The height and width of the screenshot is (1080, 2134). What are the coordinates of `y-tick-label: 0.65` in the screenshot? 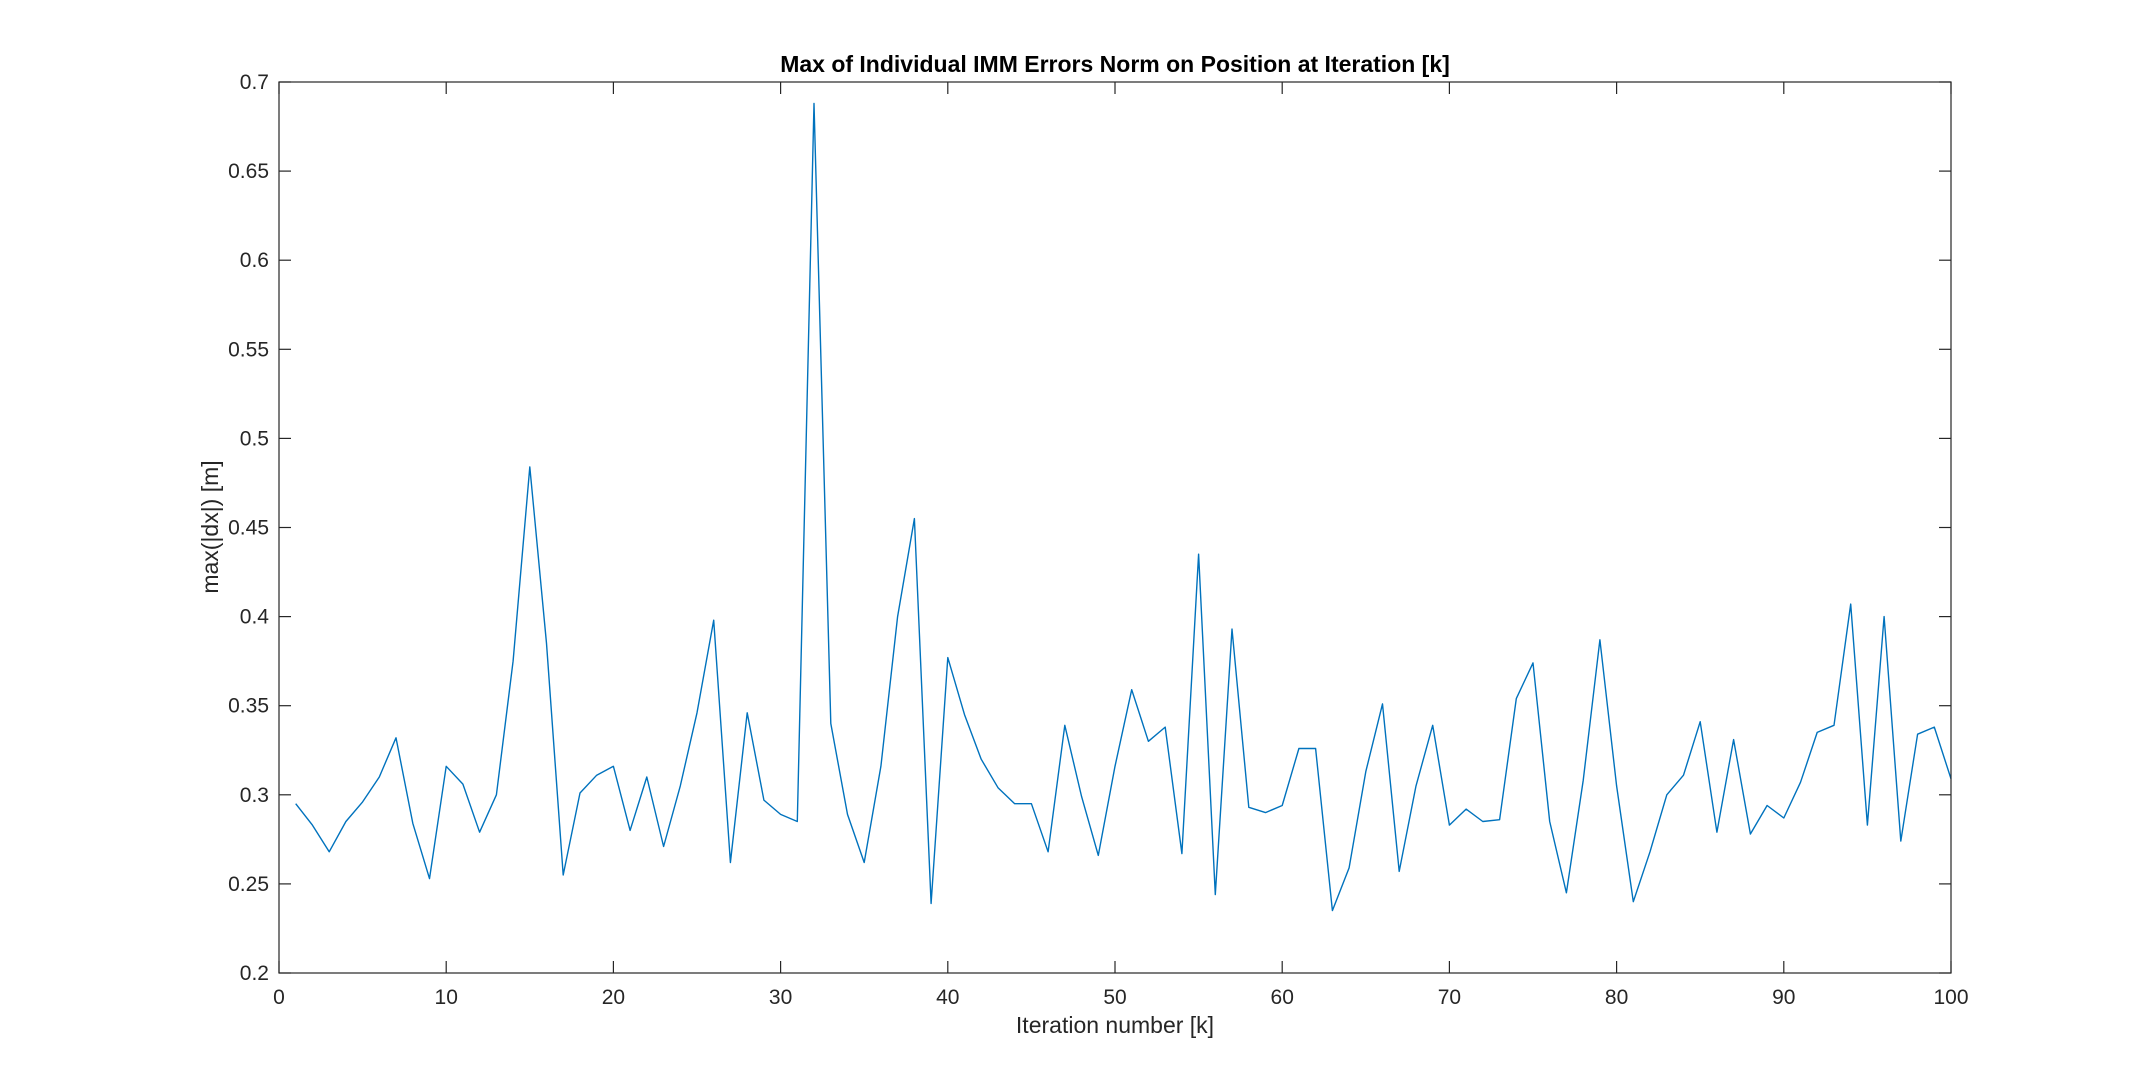 It's located at (248, 171).